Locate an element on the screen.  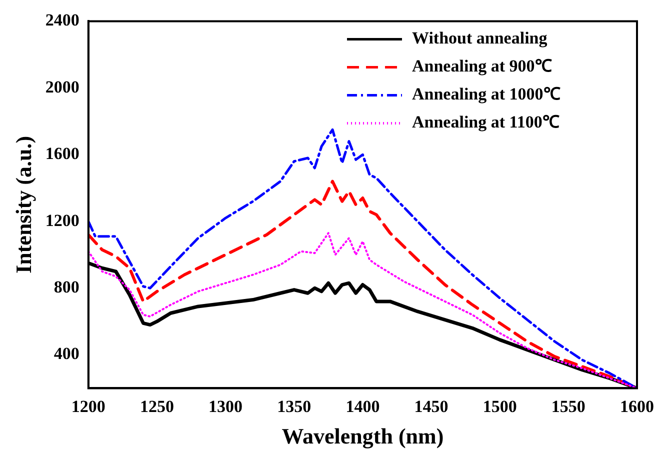
x-tick-label: 1300 is located at coordinates (225, 406).